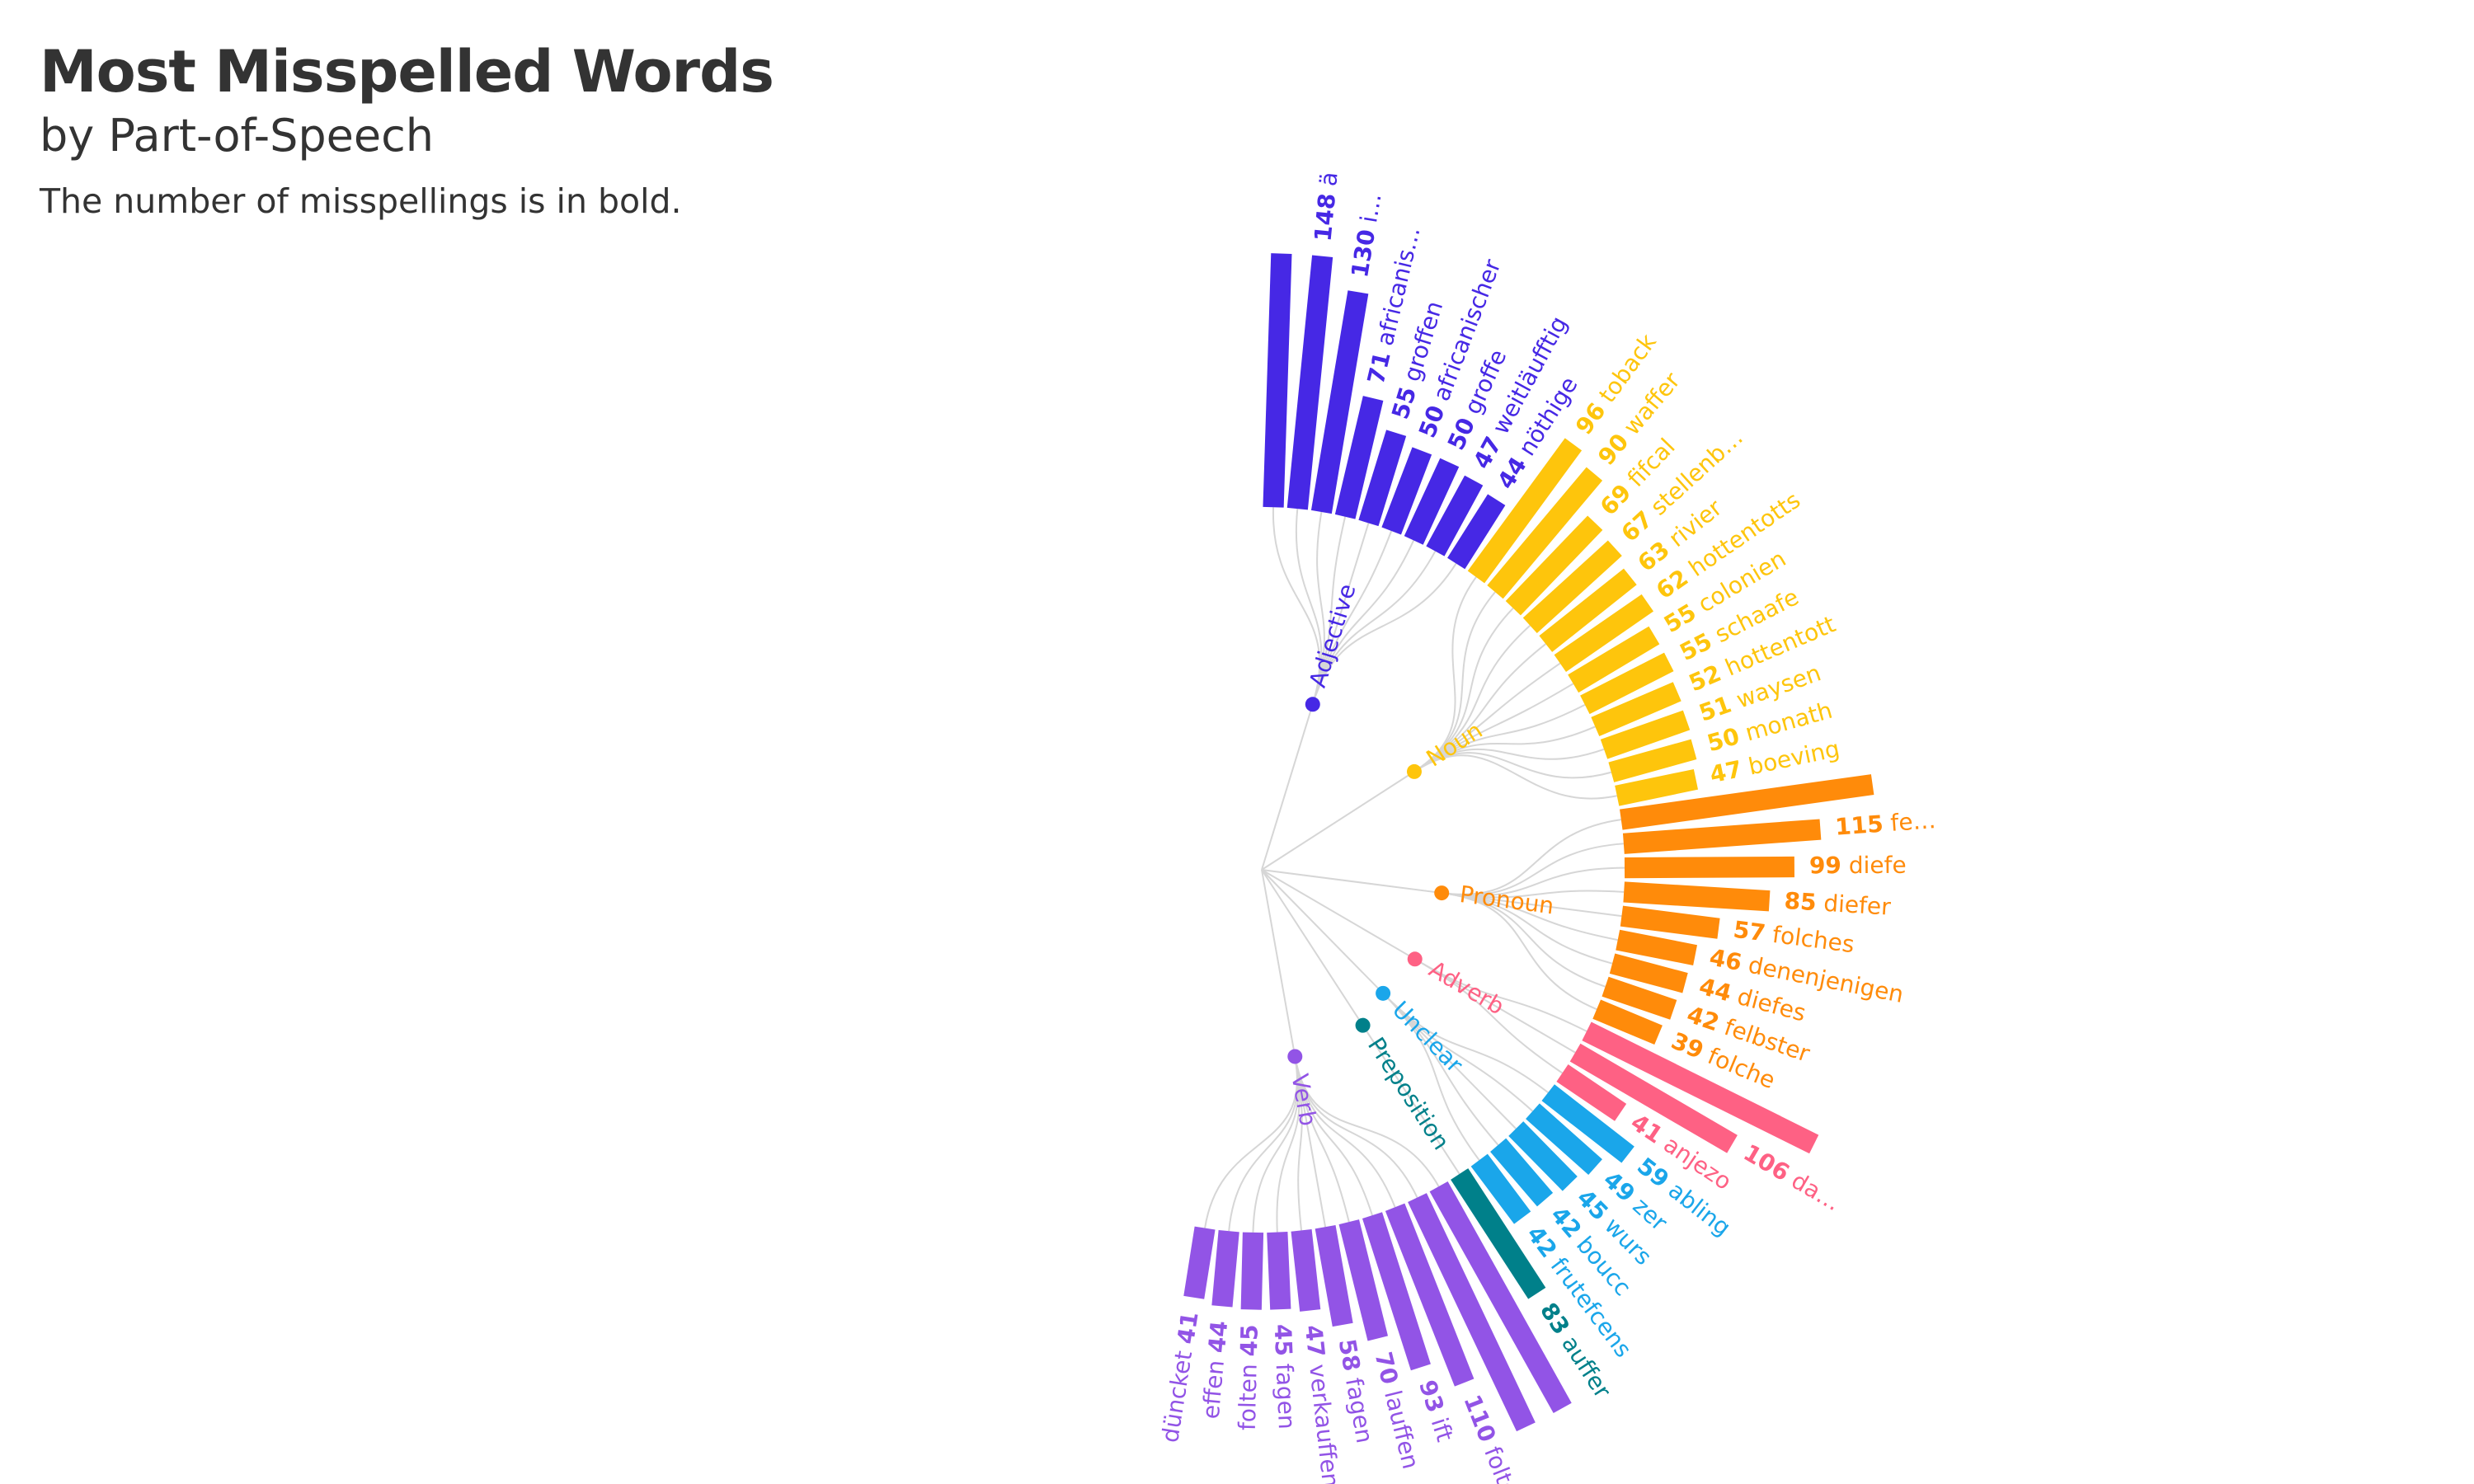 The image size is (2474, 1484). Describe the element at coordinates (1725, 960) in the screenshot. I see `bar-count: 46` at that location.